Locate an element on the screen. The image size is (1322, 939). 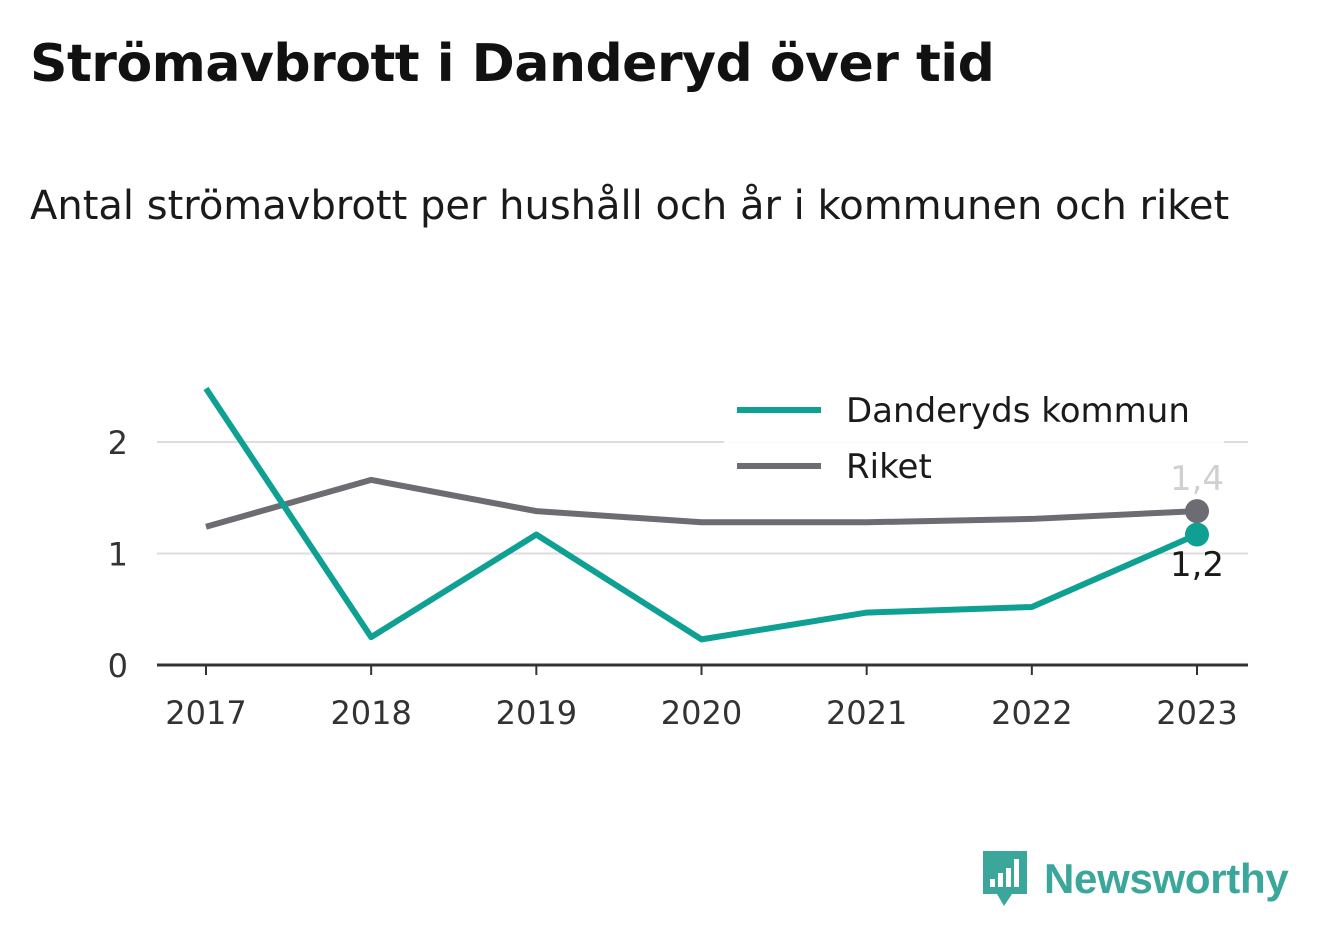
legend-label: Riket is located at coordinates (889, 467).